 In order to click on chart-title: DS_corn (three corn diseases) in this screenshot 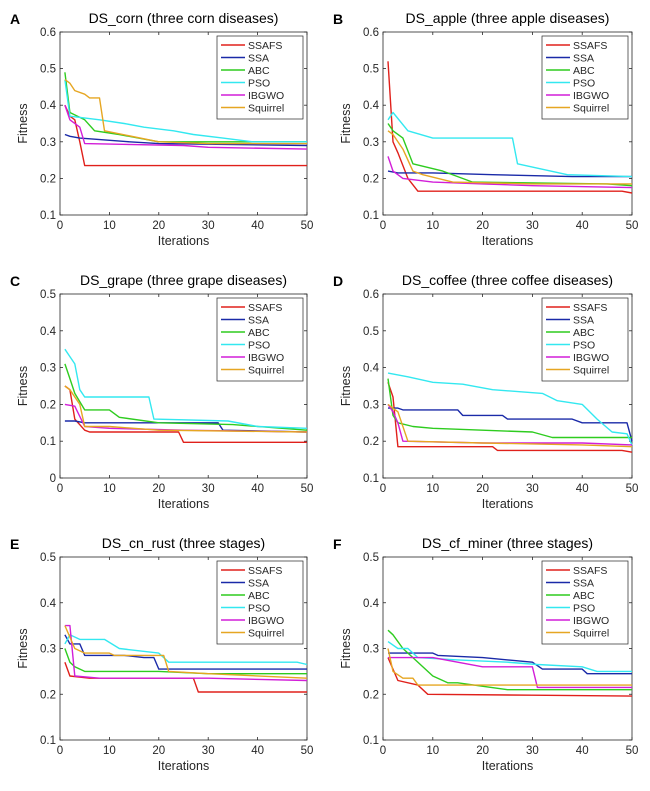, I will do `click(184, 18)`.